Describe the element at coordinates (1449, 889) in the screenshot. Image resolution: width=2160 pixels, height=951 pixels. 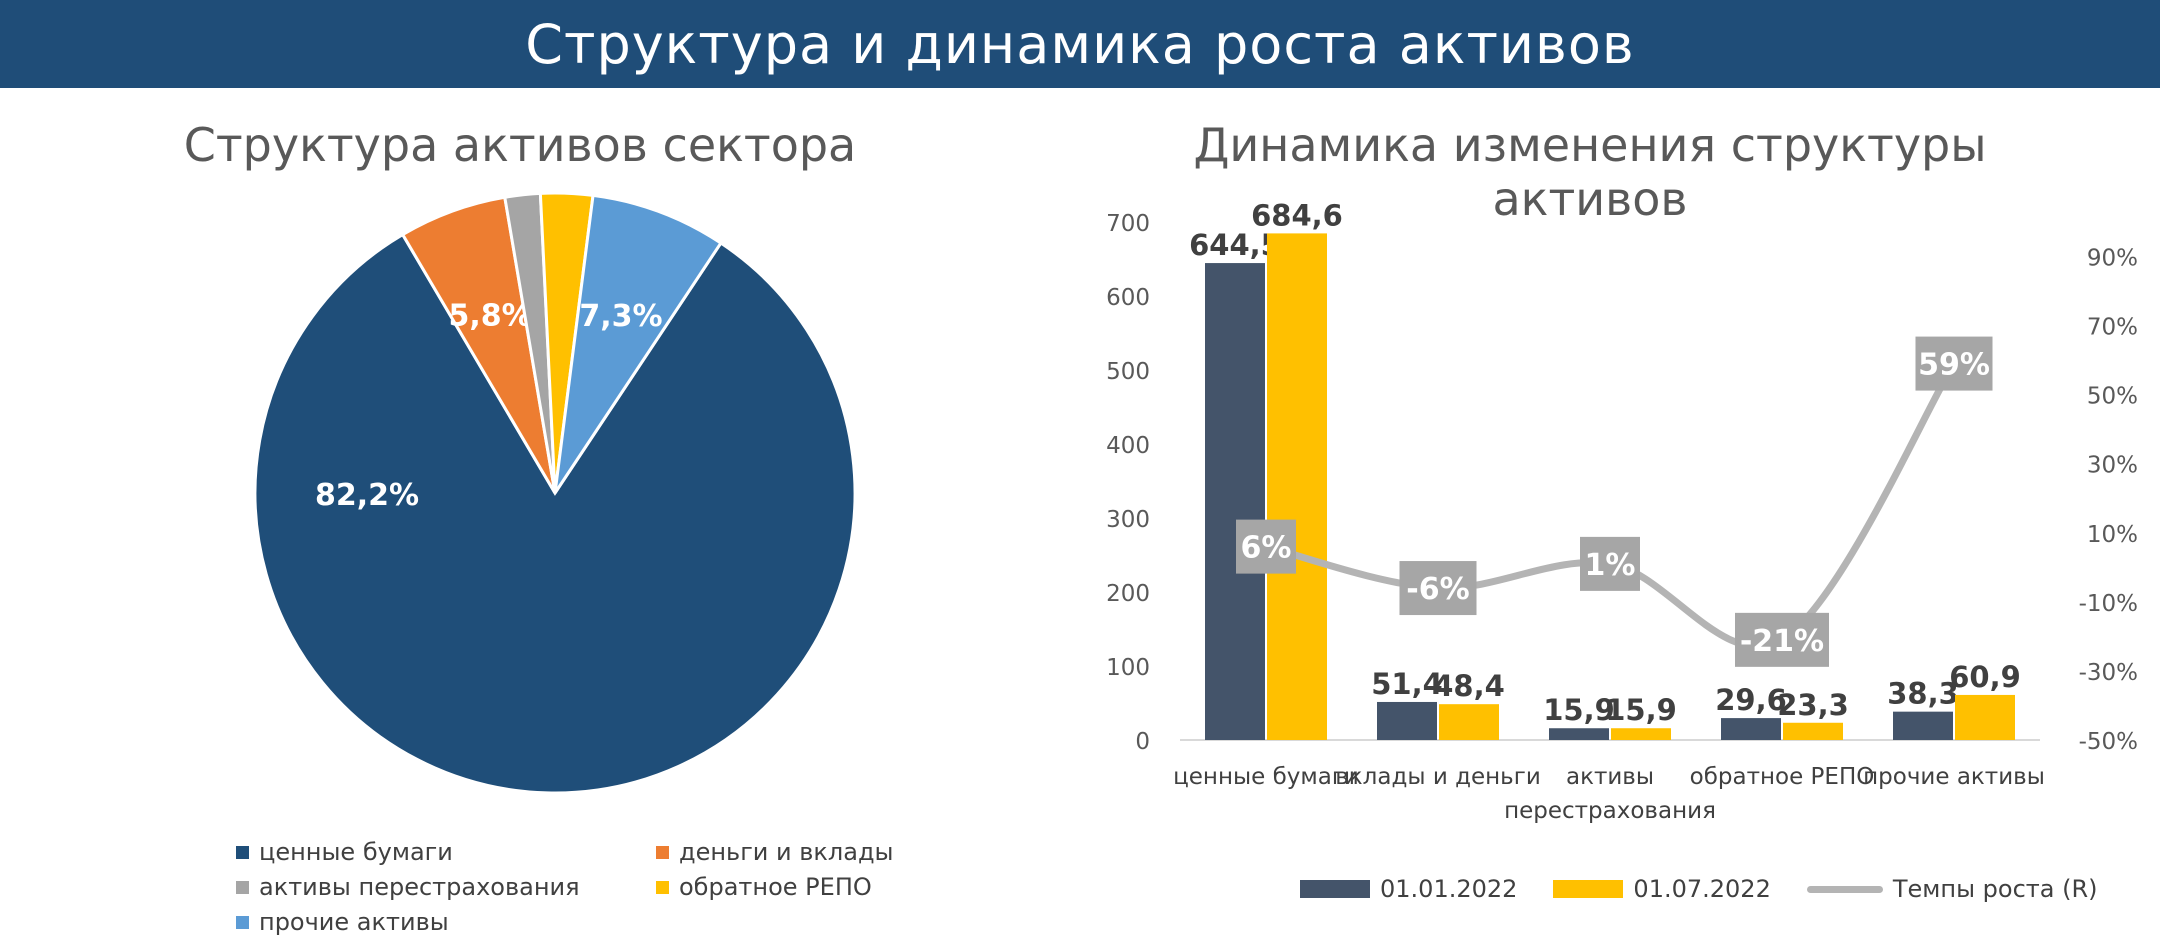
I see `legend-label: 01.01.2022` at that location.